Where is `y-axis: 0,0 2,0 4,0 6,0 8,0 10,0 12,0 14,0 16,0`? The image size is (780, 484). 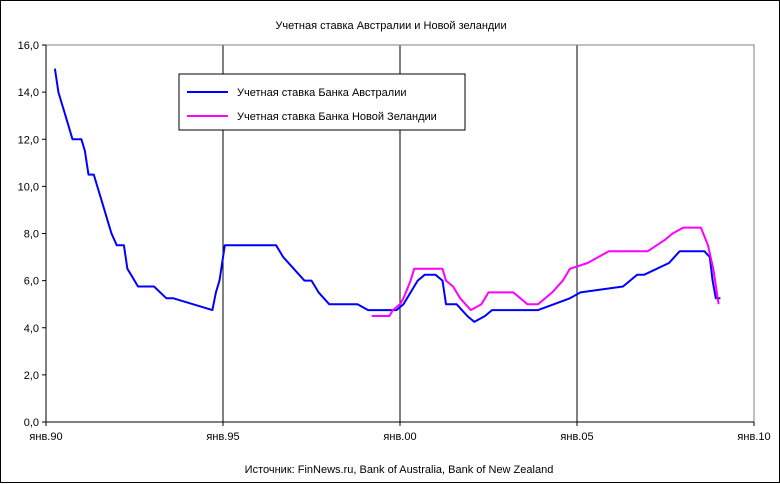 y-axis: 0,0 2,0 4,0 6,0 8,0 10,0 12,0 14,0 16,0 is located at coordinates (32, 234).